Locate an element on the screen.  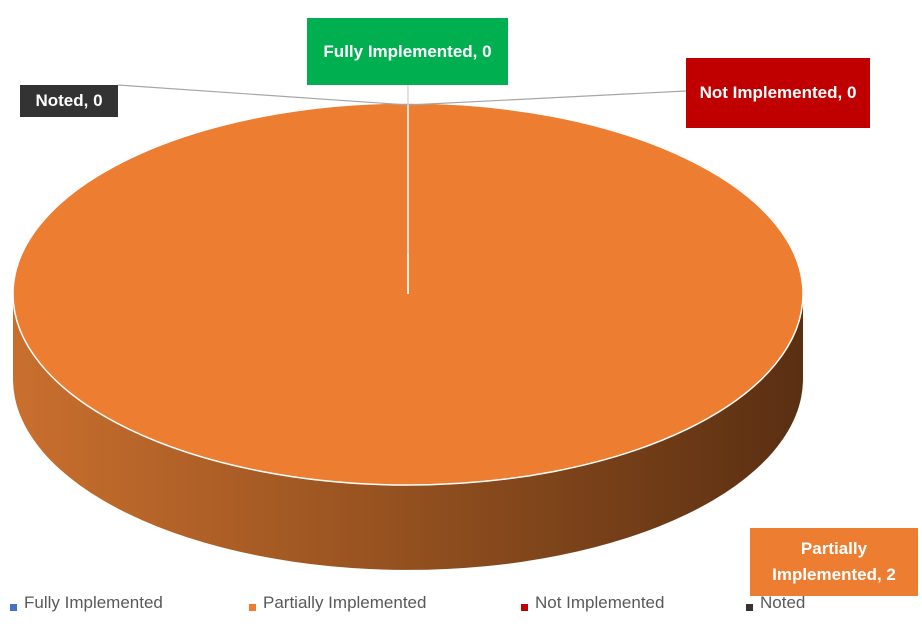
data-label: Not Implemented, 0 is located at coordinates (778, 93).